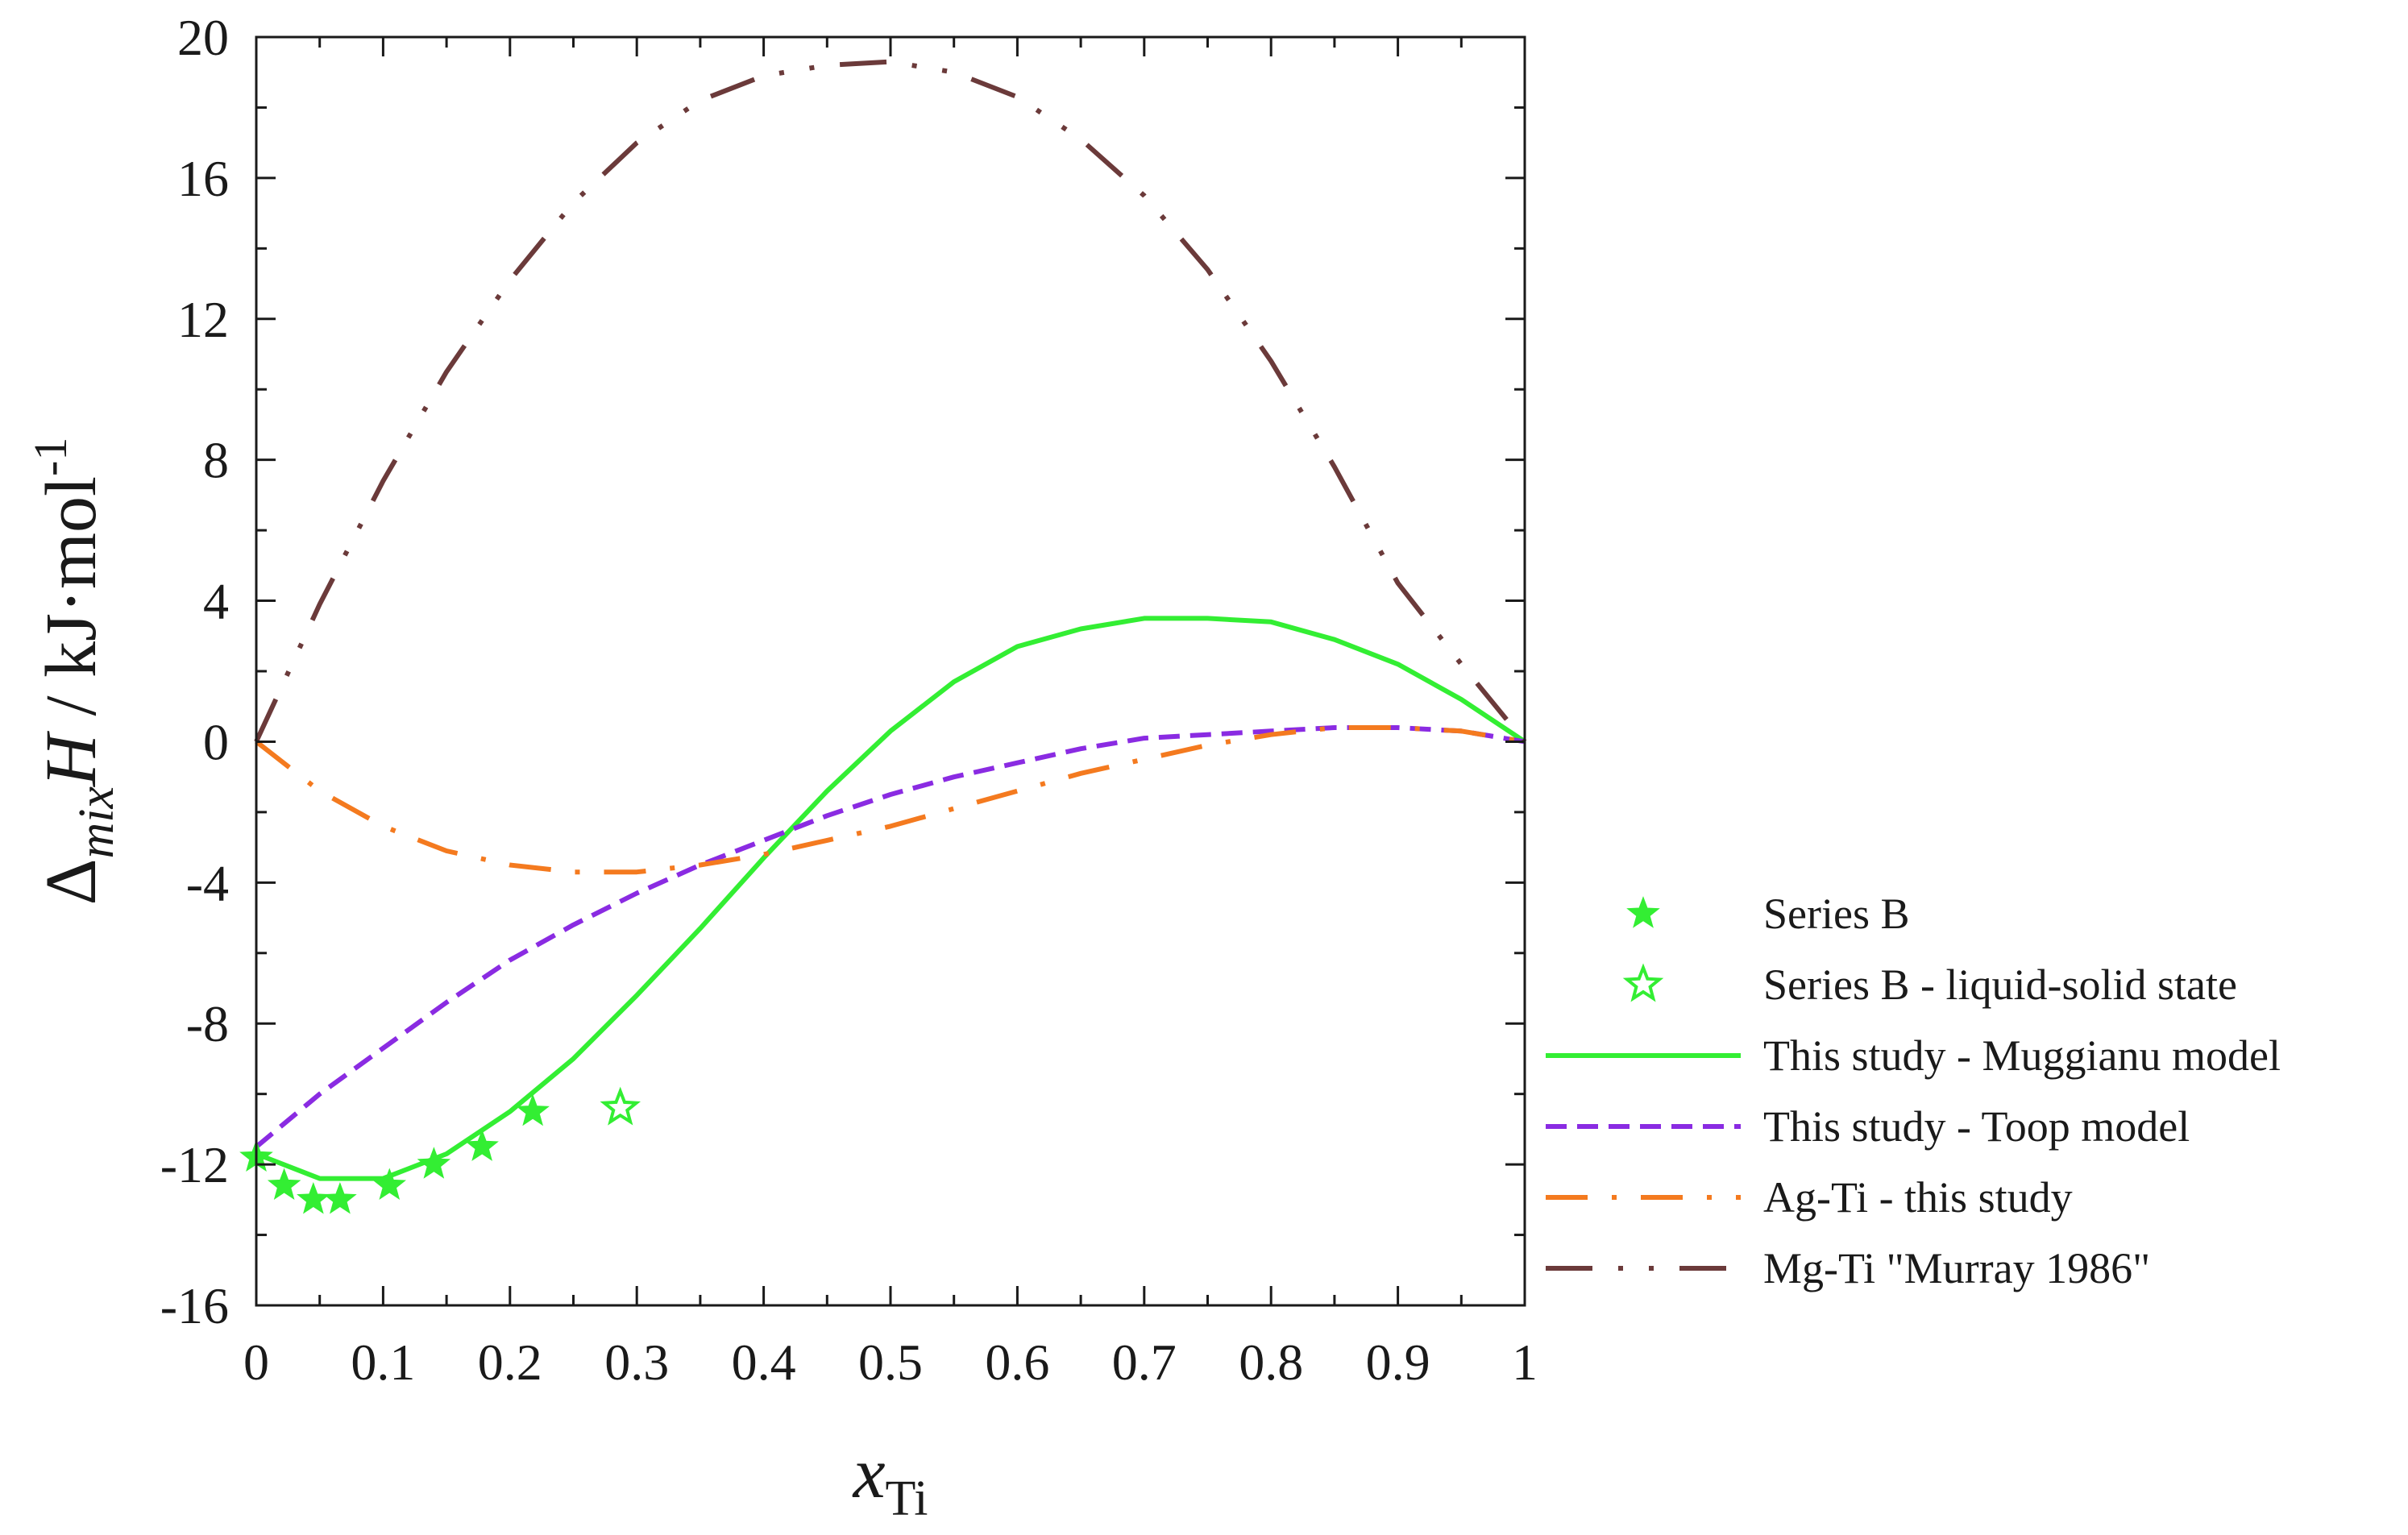 This screenshot has height=1535, width=2408. Describe the element at coordinates (203, 319) in the screenshot. I see `y-tick-label: 12` at that location.